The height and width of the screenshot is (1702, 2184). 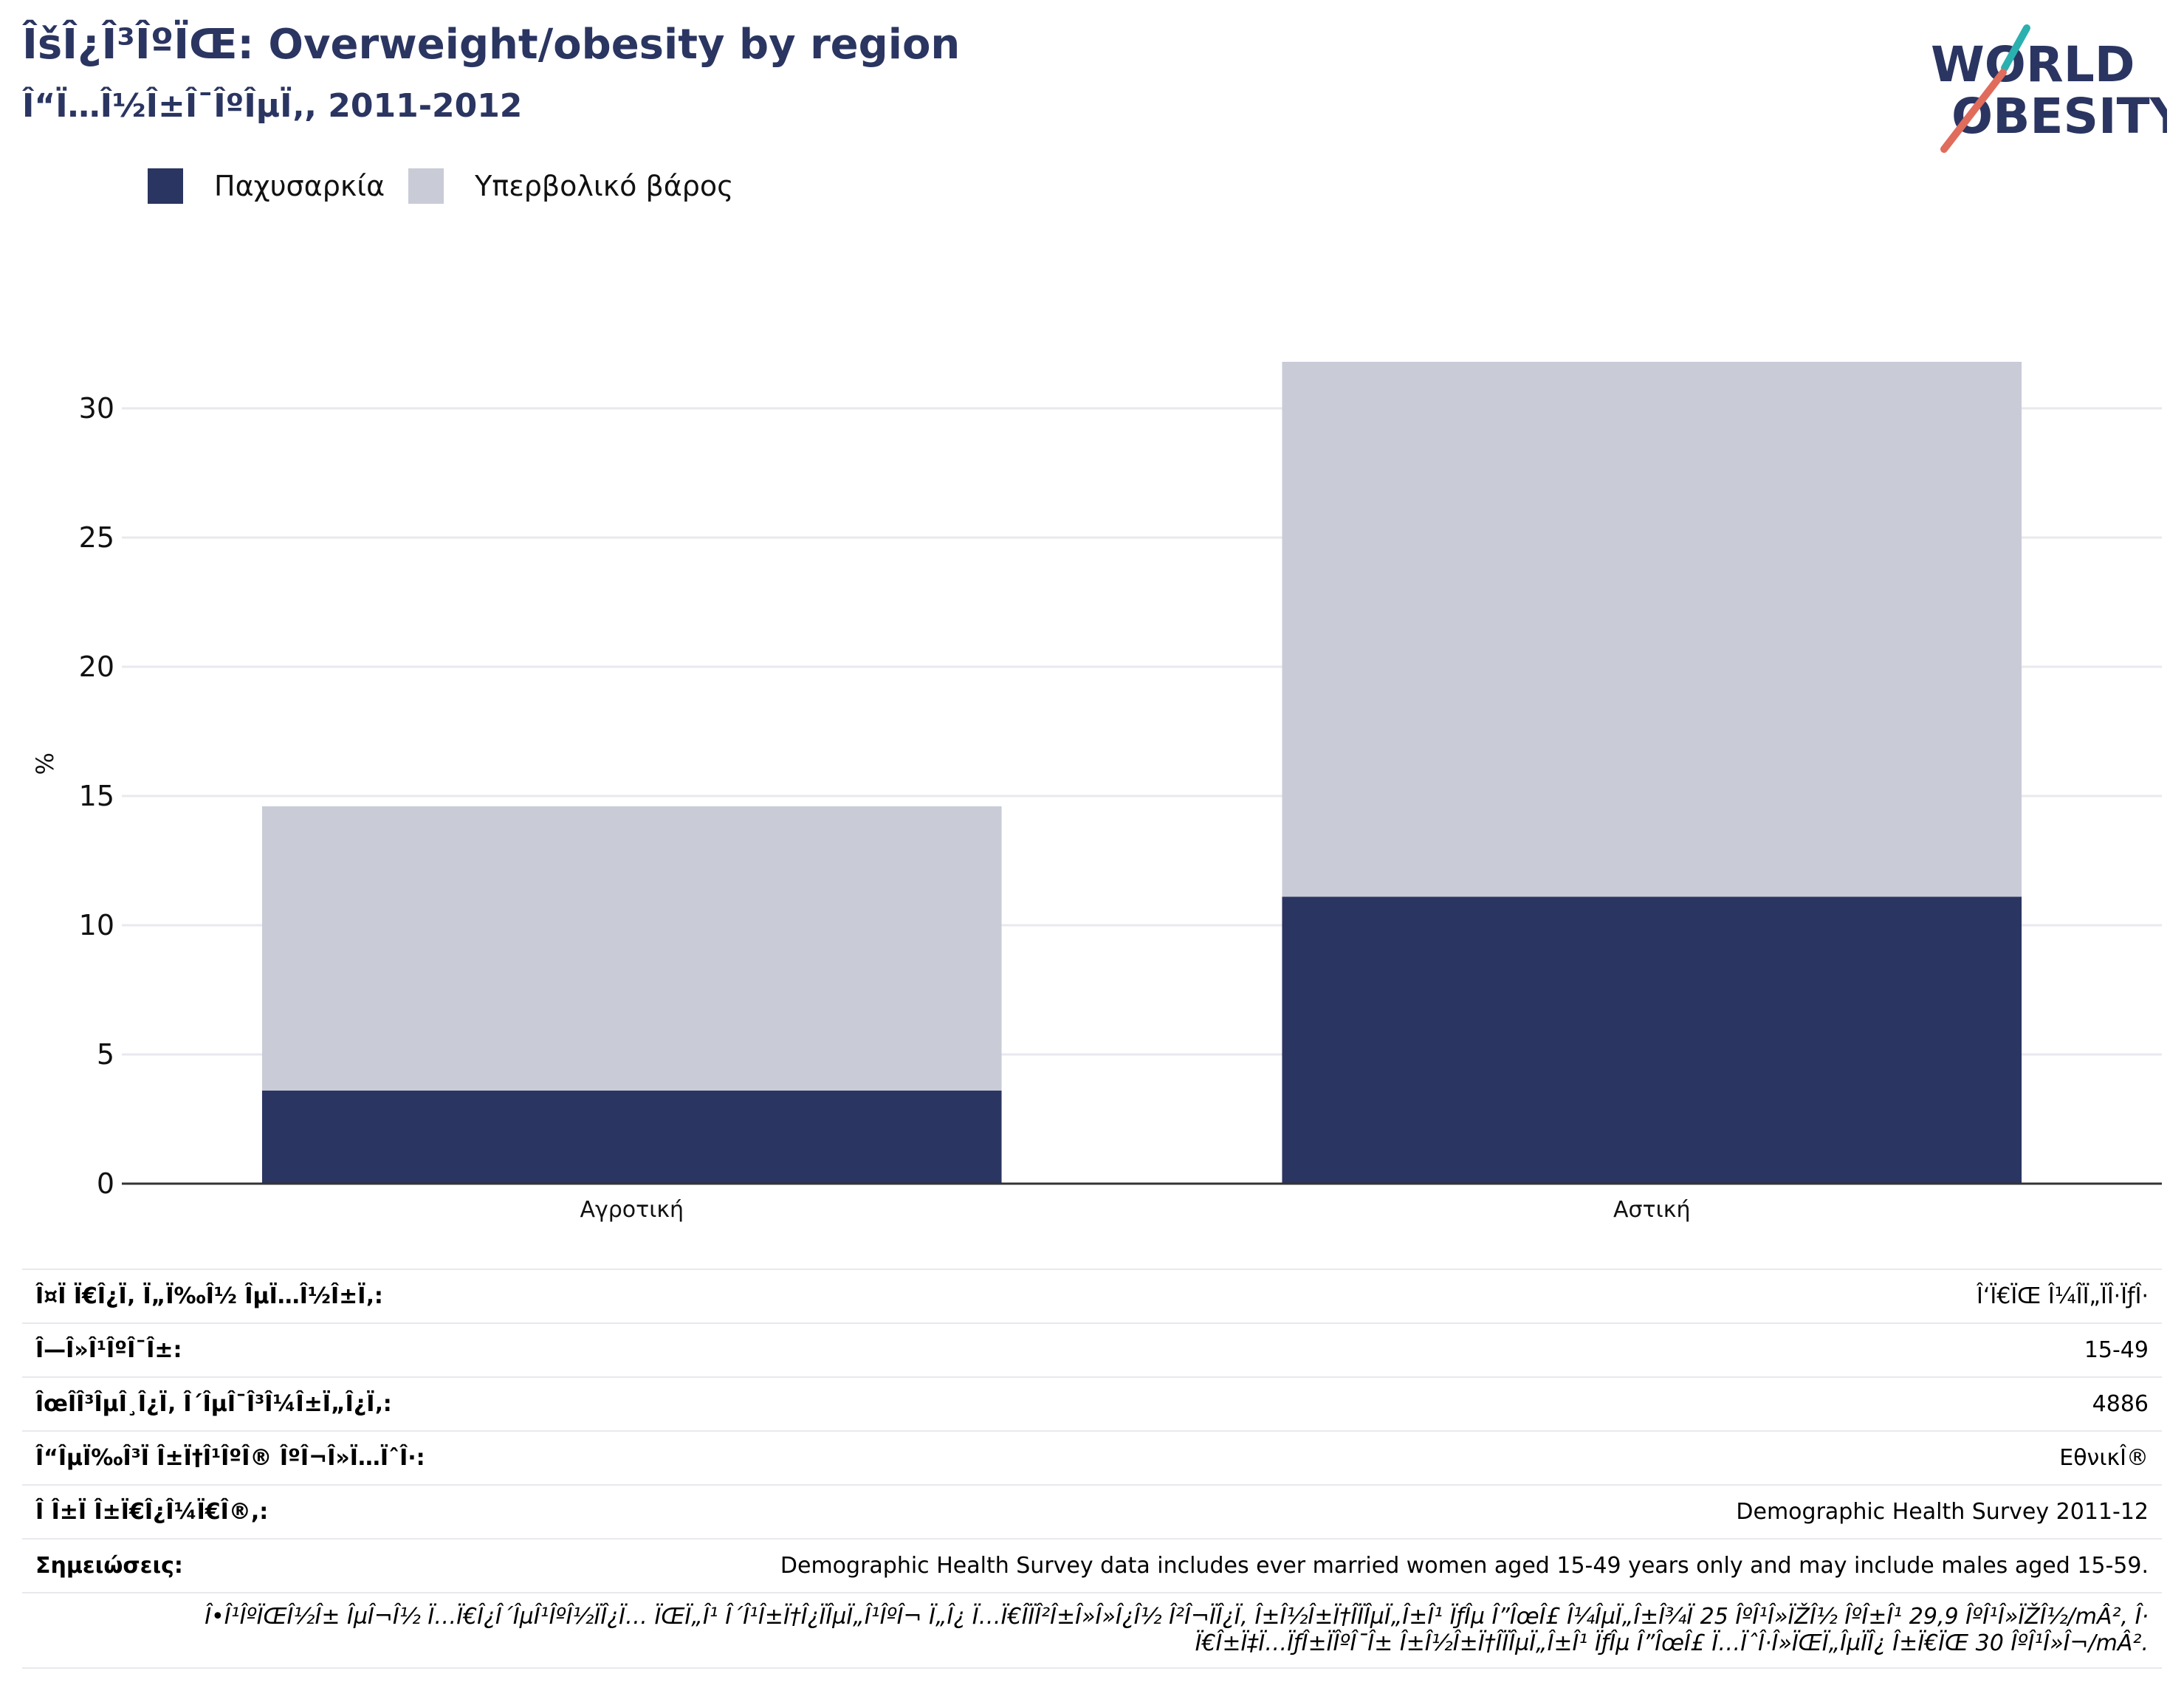 What do you see at coordinates (492, 45) in the screenshot?
I see `chart-title: ÎšÎ¿Î³ÎºÏŒ: Overweight/obesity by region` at bounding box center [492, 45].